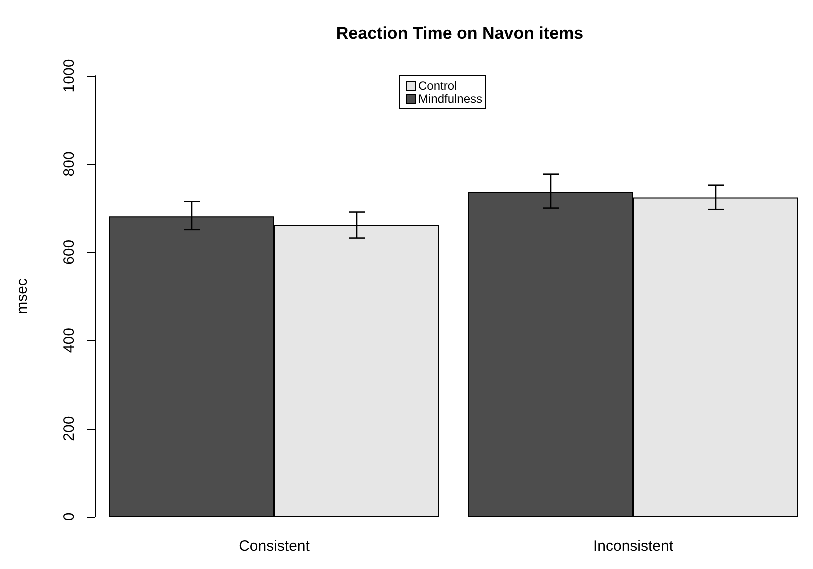  I want to click on y-tick-label: 0, so click(69, 517).